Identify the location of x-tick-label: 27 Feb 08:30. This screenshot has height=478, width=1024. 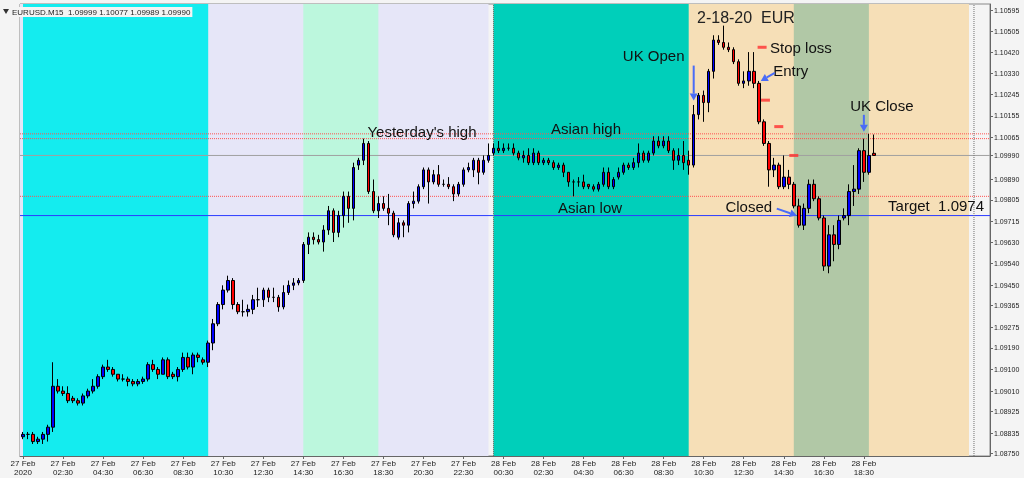
(183, 468).